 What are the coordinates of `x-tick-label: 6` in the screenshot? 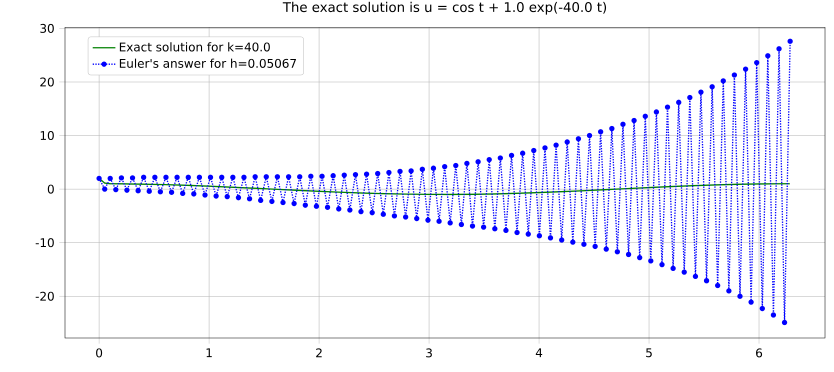 It's located at (759, 353).